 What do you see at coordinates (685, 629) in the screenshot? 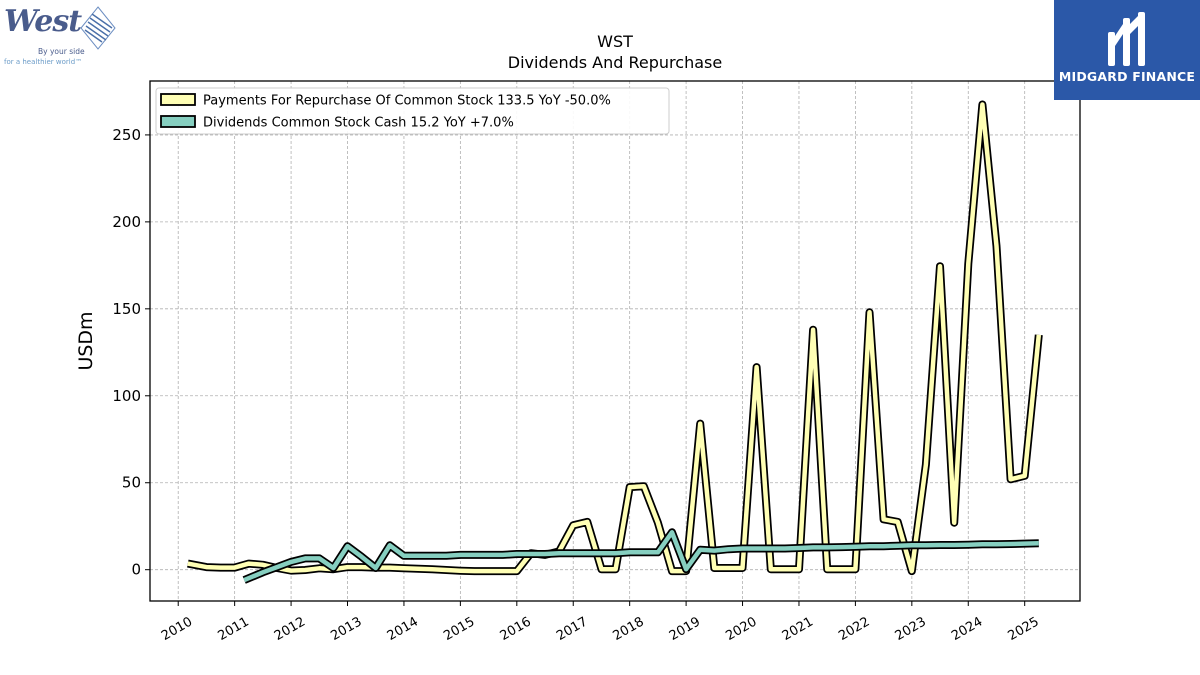
I see `x-tick-label: 2019` at bounding box center [685, 629].